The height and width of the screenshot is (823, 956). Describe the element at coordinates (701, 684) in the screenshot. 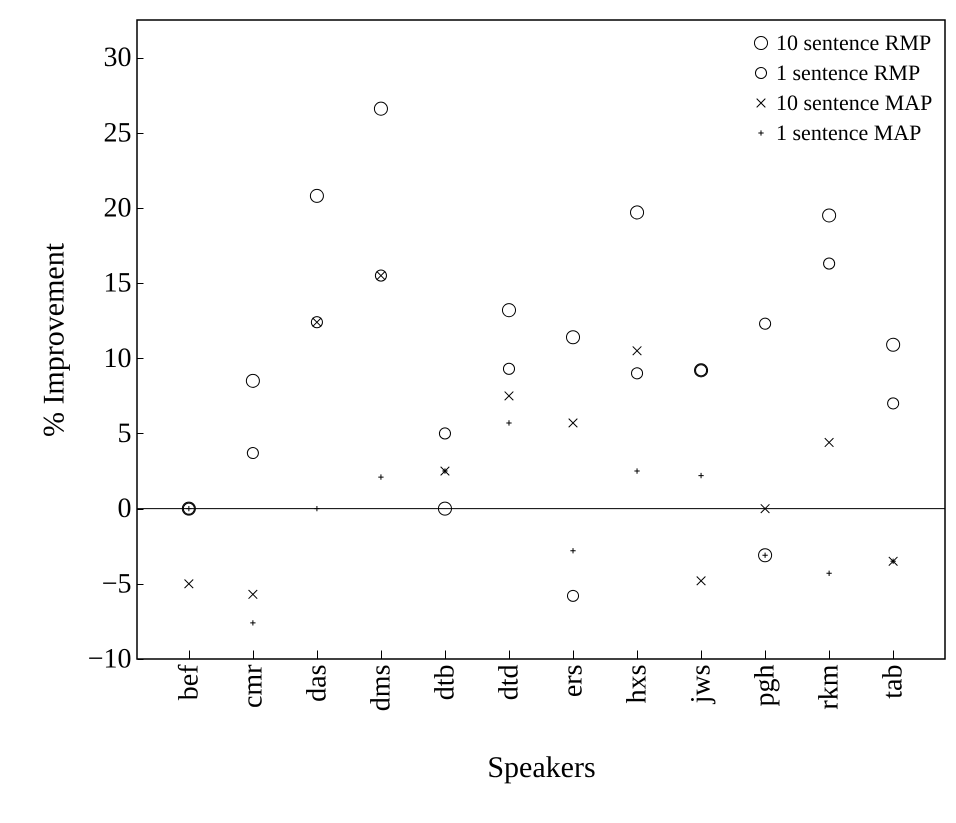

I see `x-tick-label: jws` at that location.